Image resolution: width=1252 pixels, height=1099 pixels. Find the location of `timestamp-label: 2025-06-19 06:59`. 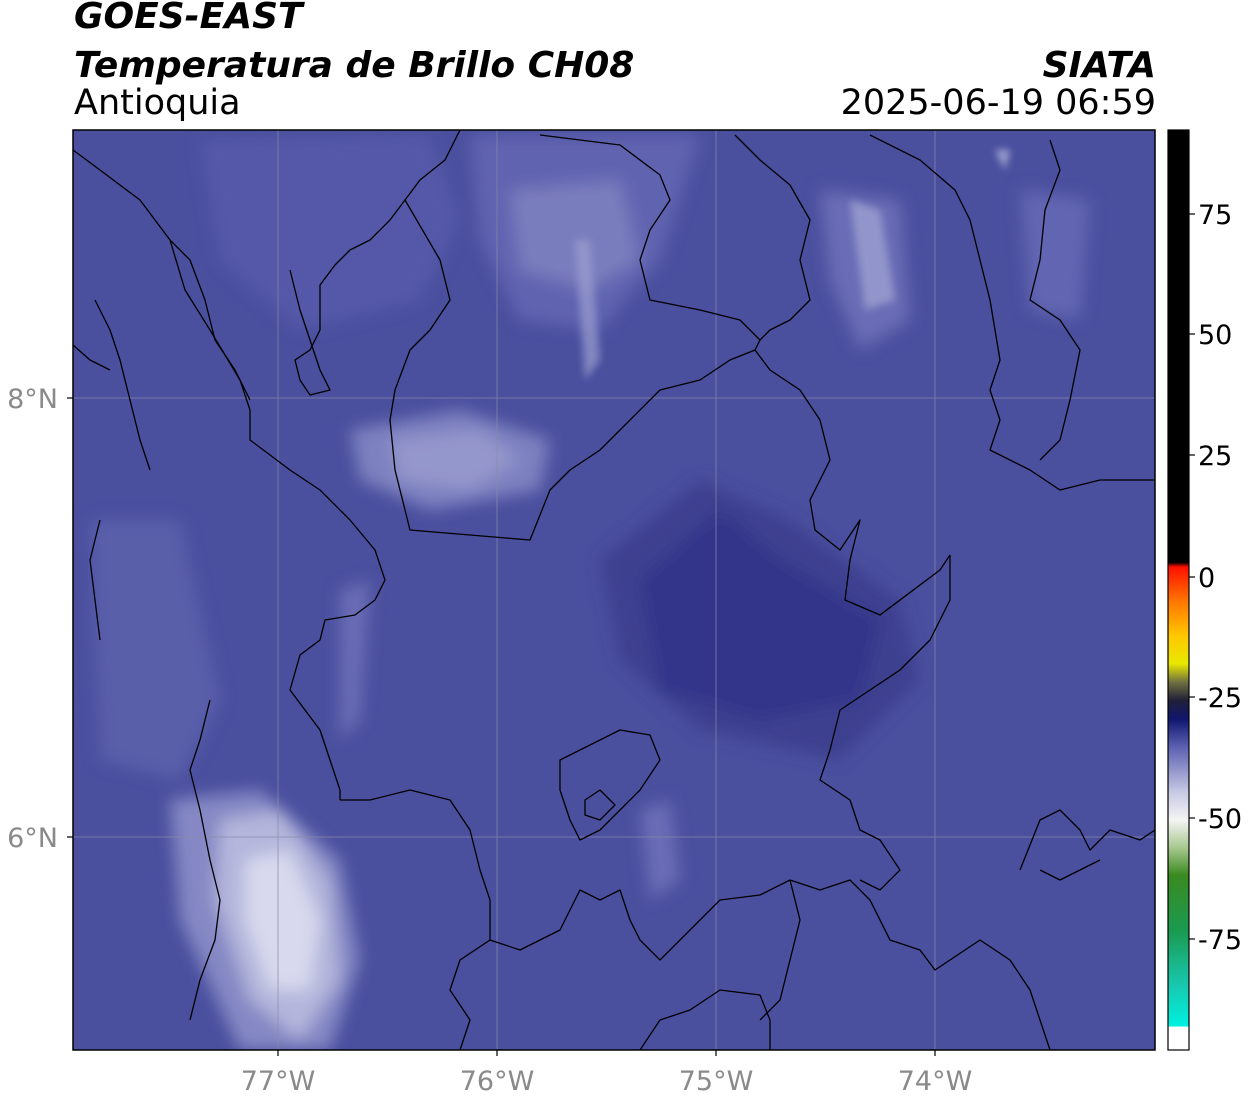

timestamp-label: 2025-06-19 06:59 is located at coordinates (998, 103).